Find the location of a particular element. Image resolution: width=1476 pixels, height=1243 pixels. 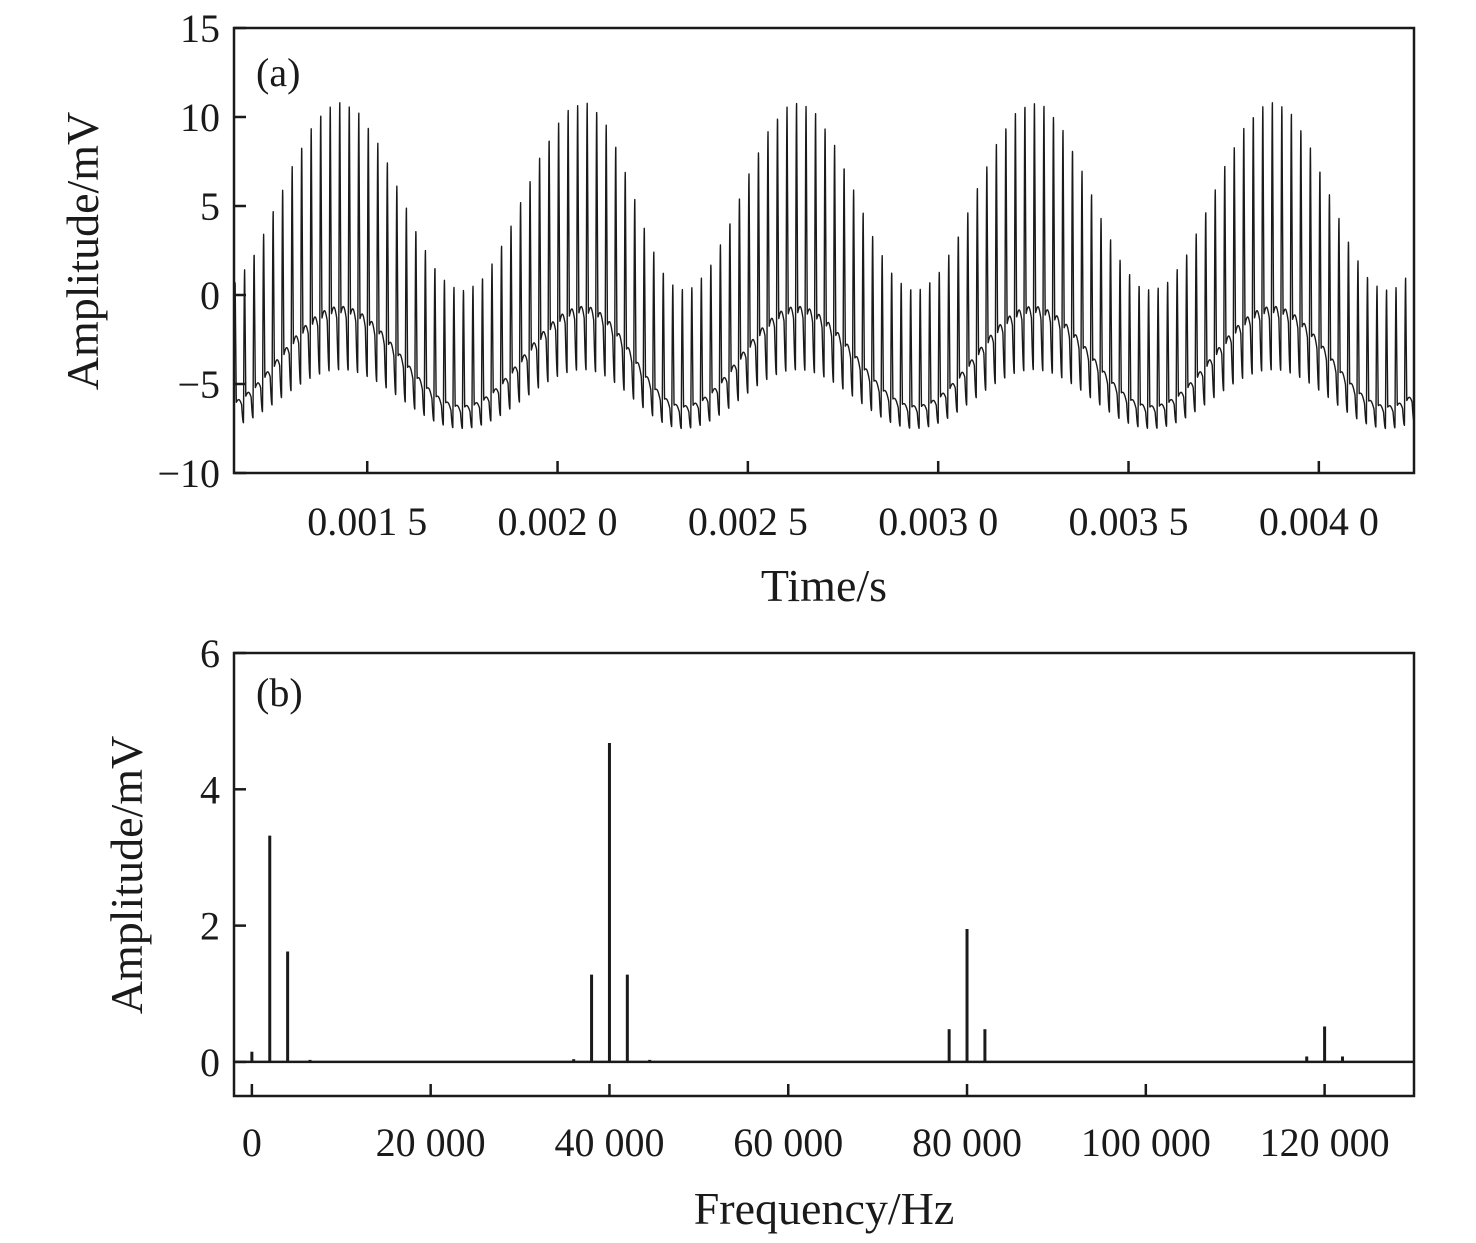

x-tick-label: 20 000 is located at coordinates (431, 1142).